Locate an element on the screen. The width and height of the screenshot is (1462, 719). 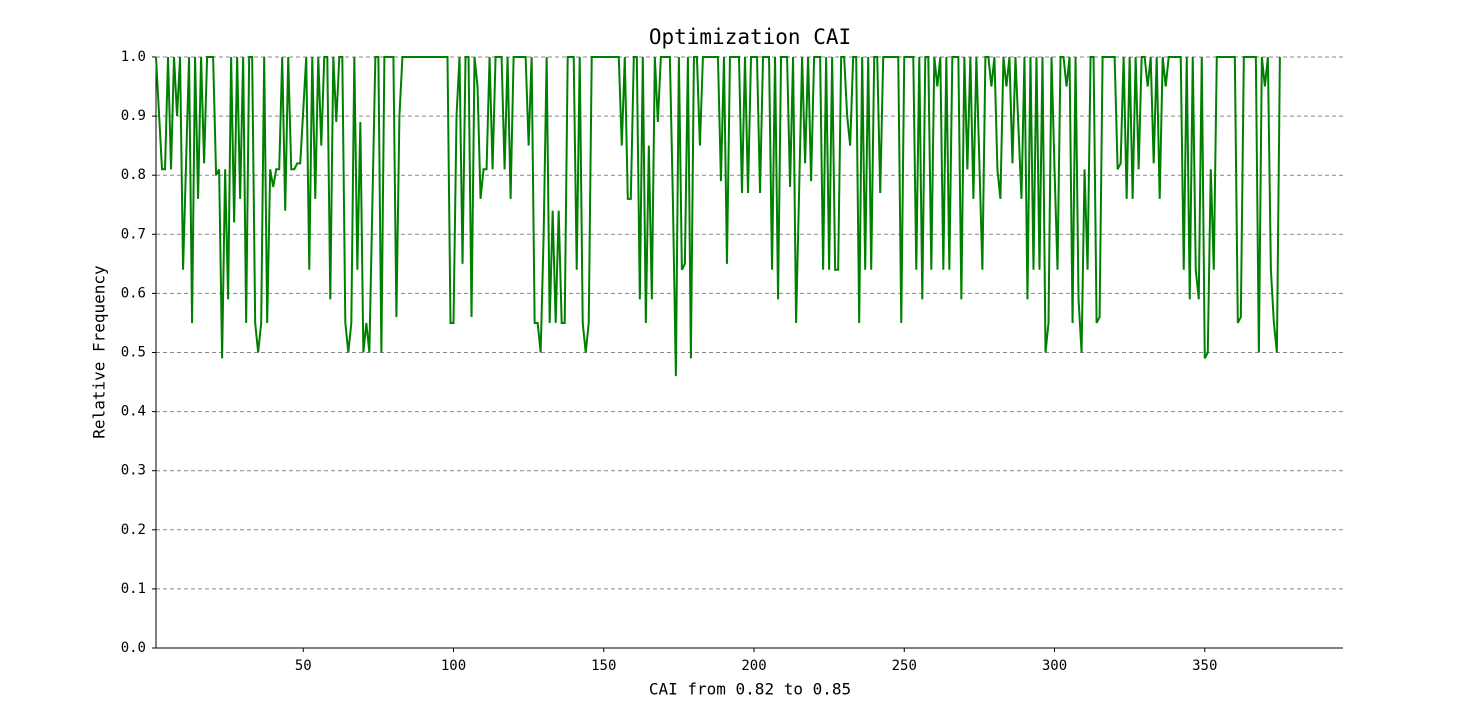
y-tick-label: 0.9 is located at coordinates (133, 116).